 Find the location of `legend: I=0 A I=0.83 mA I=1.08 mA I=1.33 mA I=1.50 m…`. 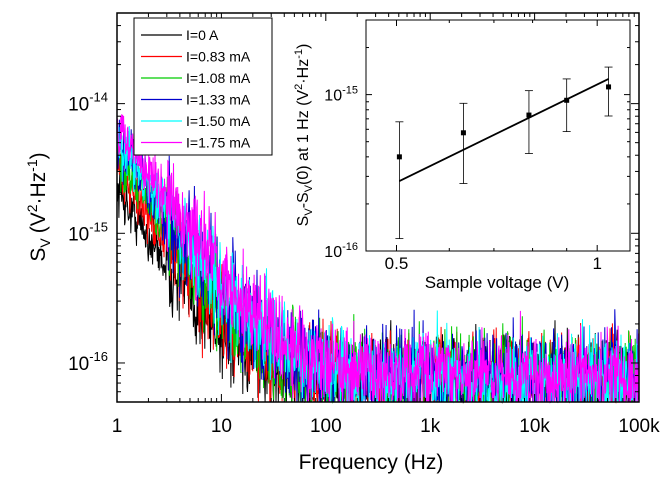

legend: I=0 A I=0.83 mA I=1.08 mA I=1.33 mA I=1.50 m… is located at coordinates (203, 86).